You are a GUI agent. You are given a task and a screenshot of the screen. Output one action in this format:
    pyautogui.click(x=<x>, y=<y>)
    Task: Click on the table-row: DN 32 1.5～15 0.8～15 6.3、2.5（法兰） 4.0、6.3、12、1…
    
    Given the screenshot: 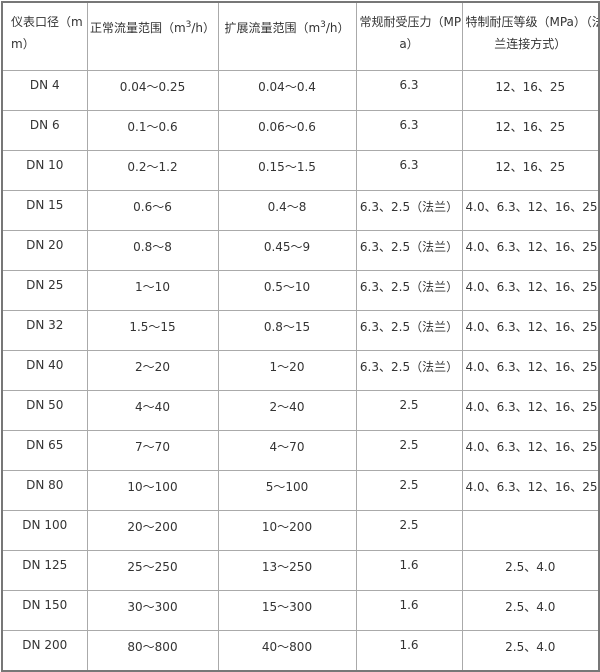 What is the action you would take?
    pyautogui.click(x=300, y=330)
    